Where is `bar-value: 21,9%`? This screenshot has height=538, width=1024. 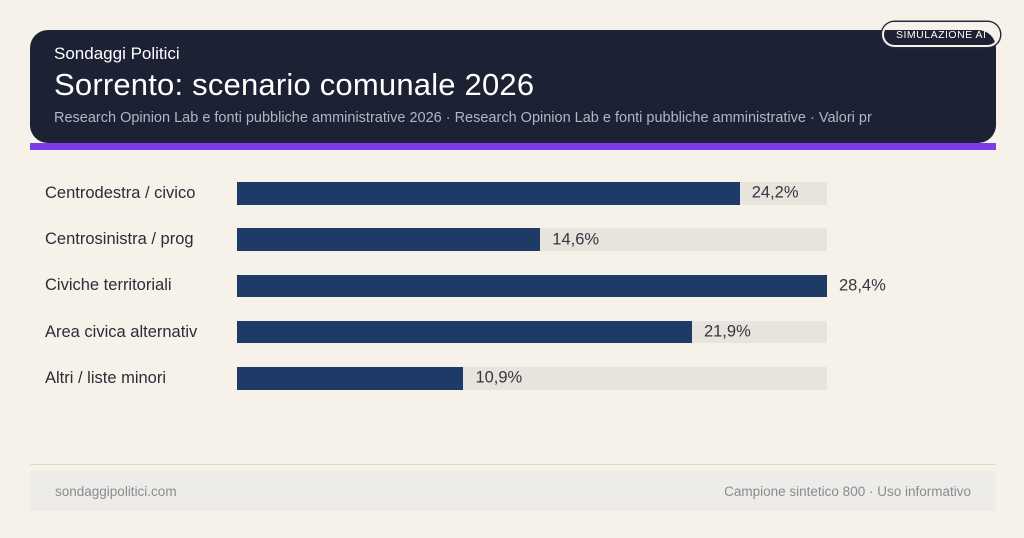
bar-value: 21,9% is located at coordinates (727, 331).